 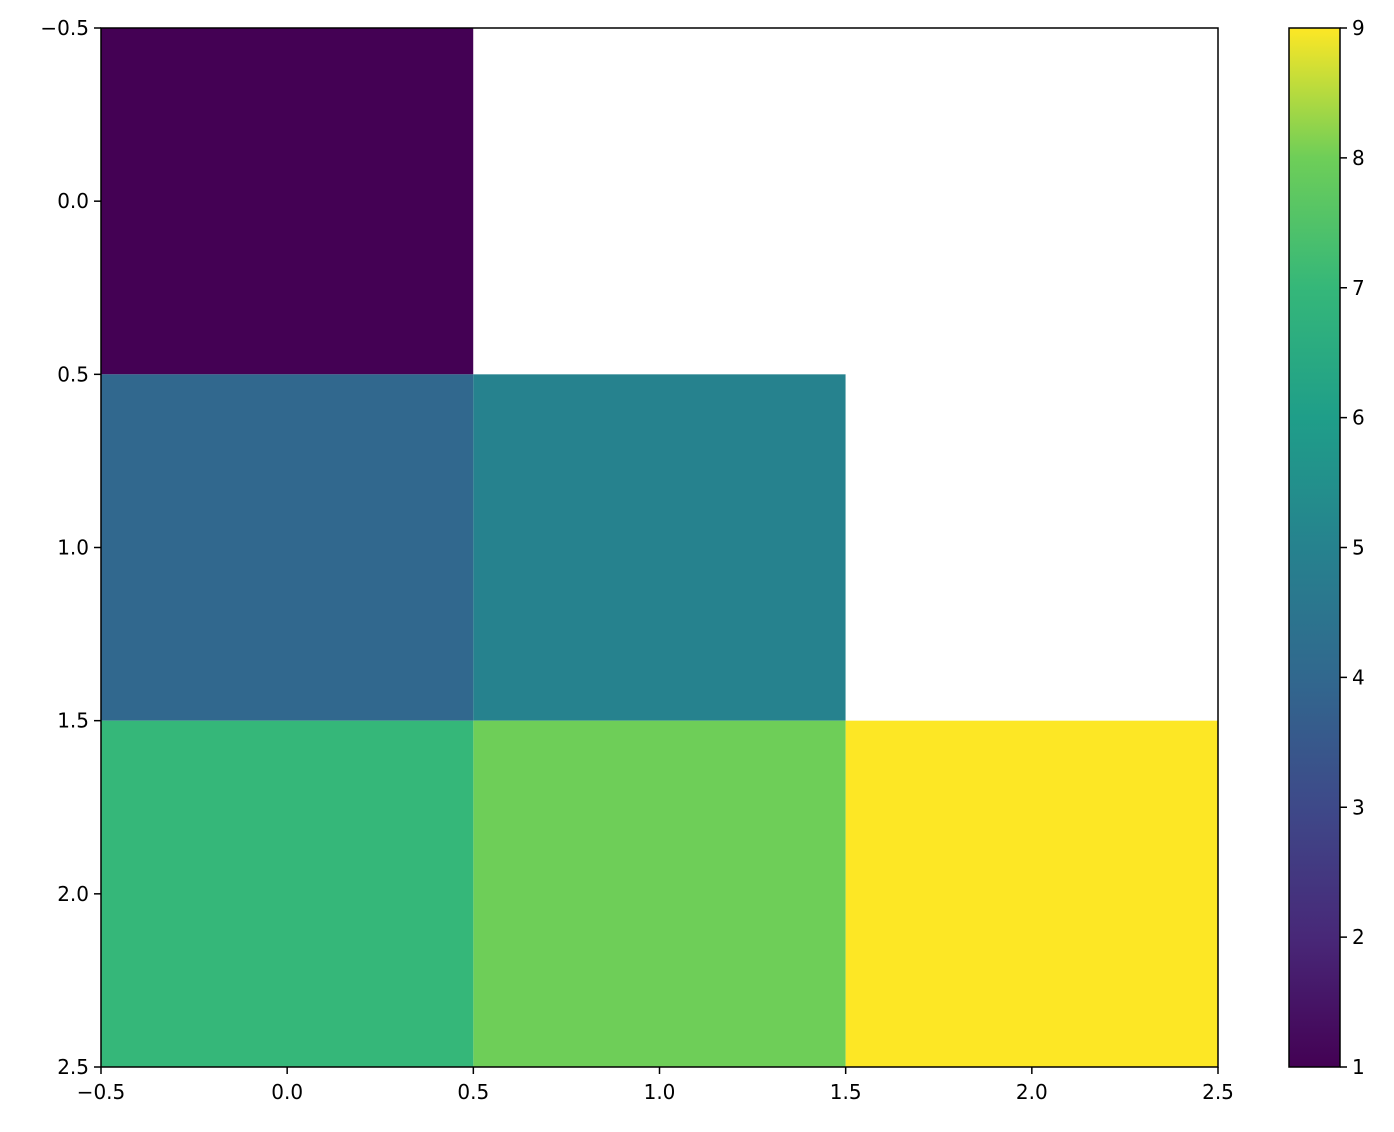 What do you see at coordinates (1358, 288) in the screenshot?
I see `colorbar-tick-label: 7` at bounding box center [1358, 288].